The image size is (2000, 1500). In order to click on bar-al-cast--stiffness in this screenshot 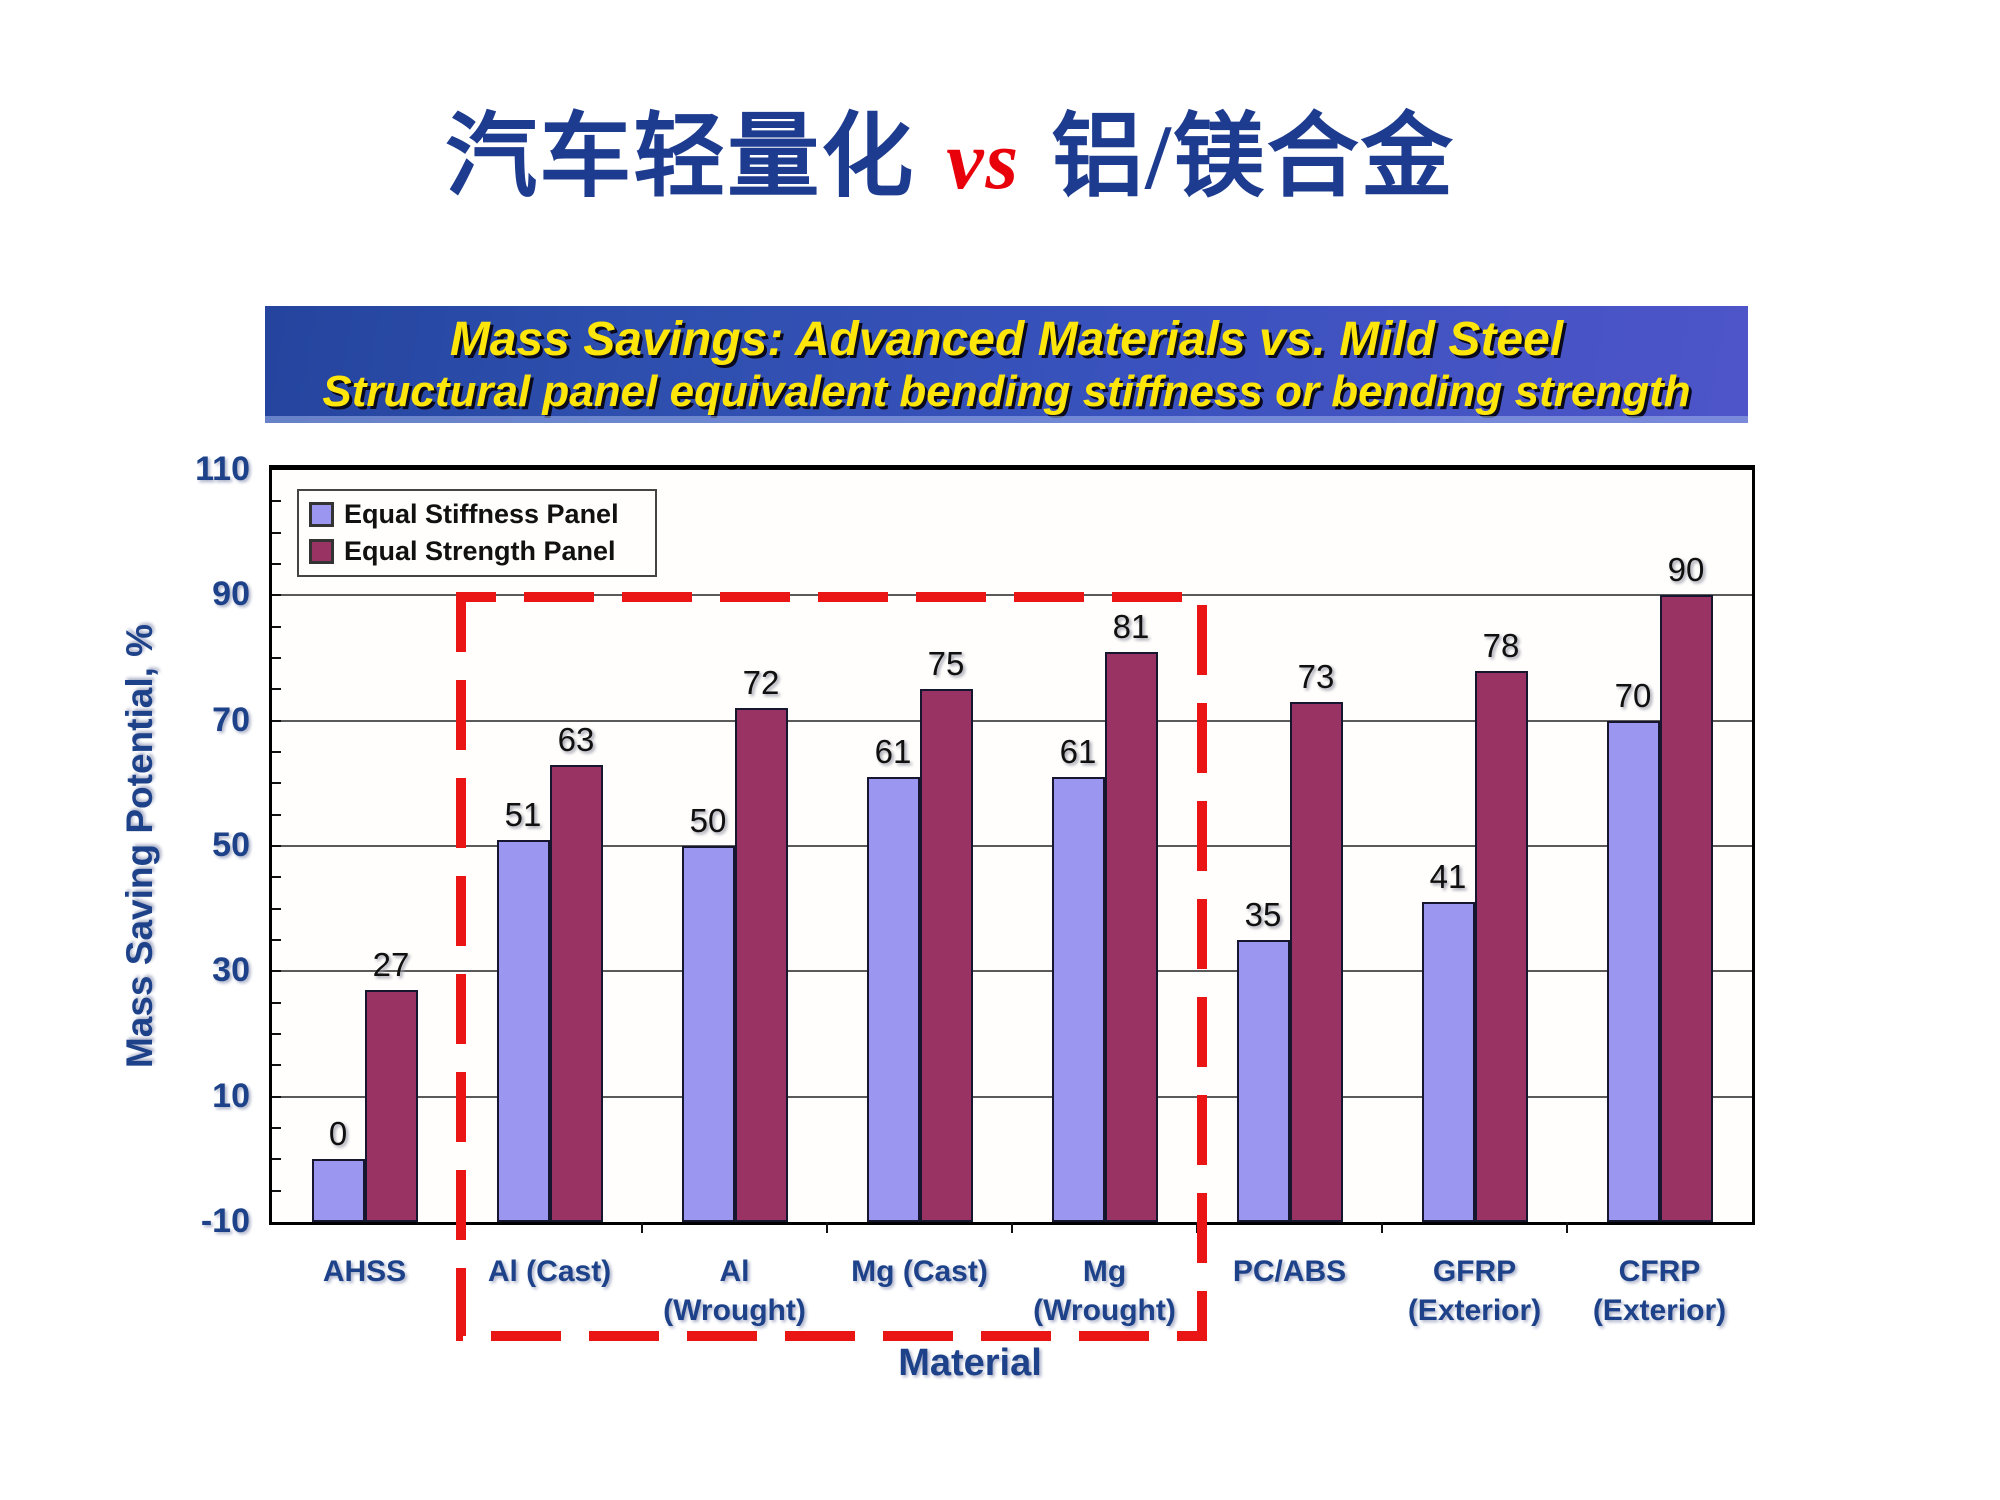, I will do `click(523, 1030)`.